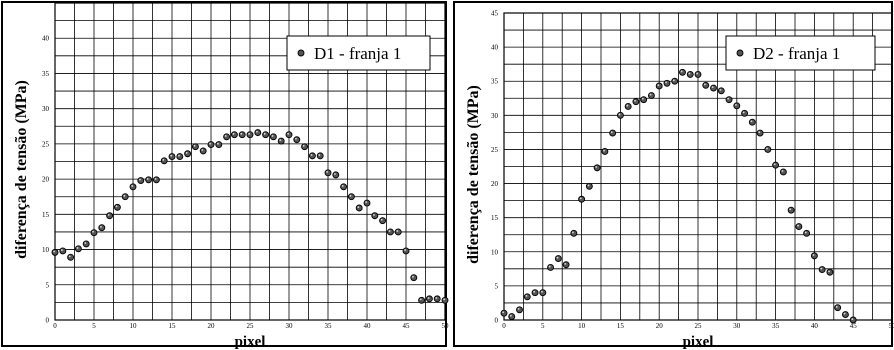 The width and height of the screenshot is (894, 350). What do you see at coordinates (55, 326) in the screenshot?
I see `x-tick-label: 0` at bounding box center [55, 326].